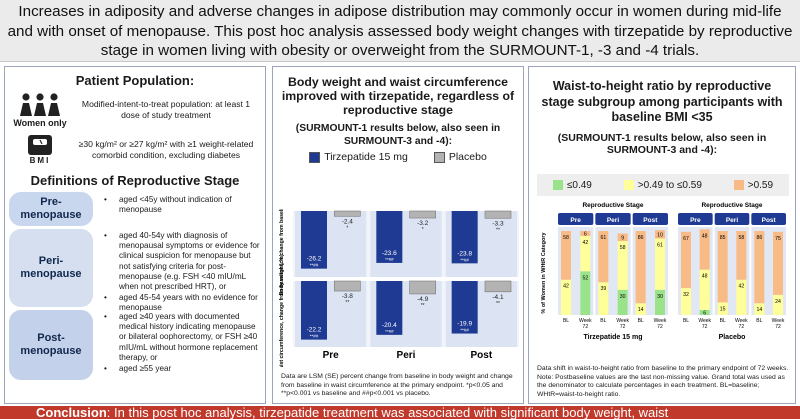  I want to click on placebo-value-label: -3.8, so click(348, 296).